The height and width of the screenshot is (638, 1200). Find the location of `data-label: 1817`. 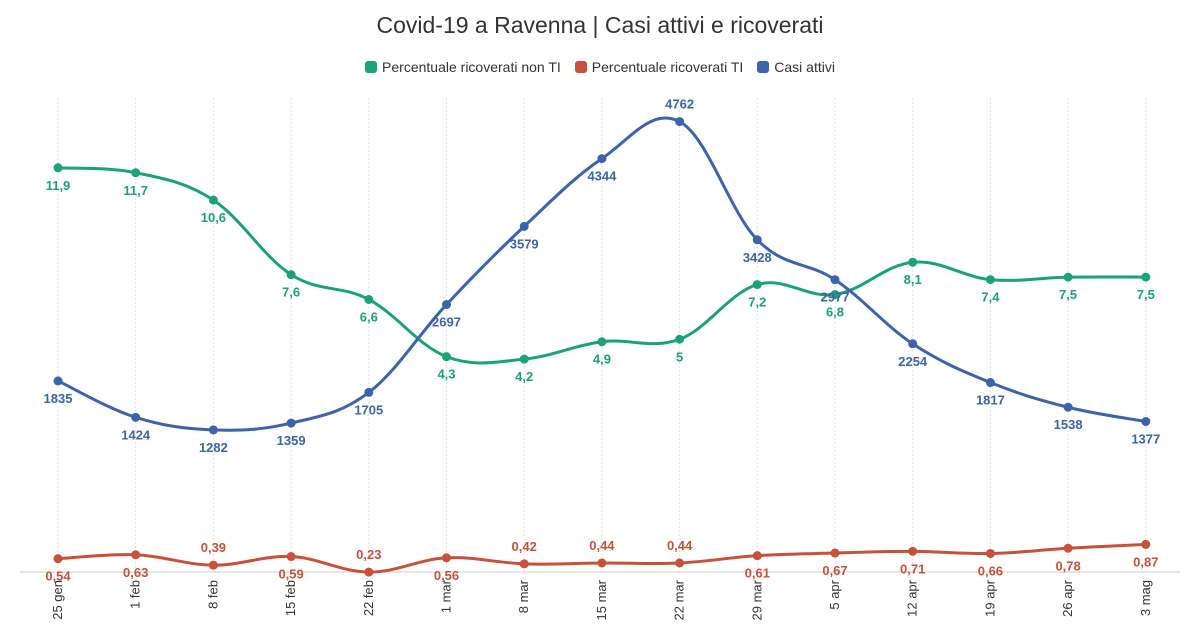

data-label: 1817 is located at coordinates (990, 400).